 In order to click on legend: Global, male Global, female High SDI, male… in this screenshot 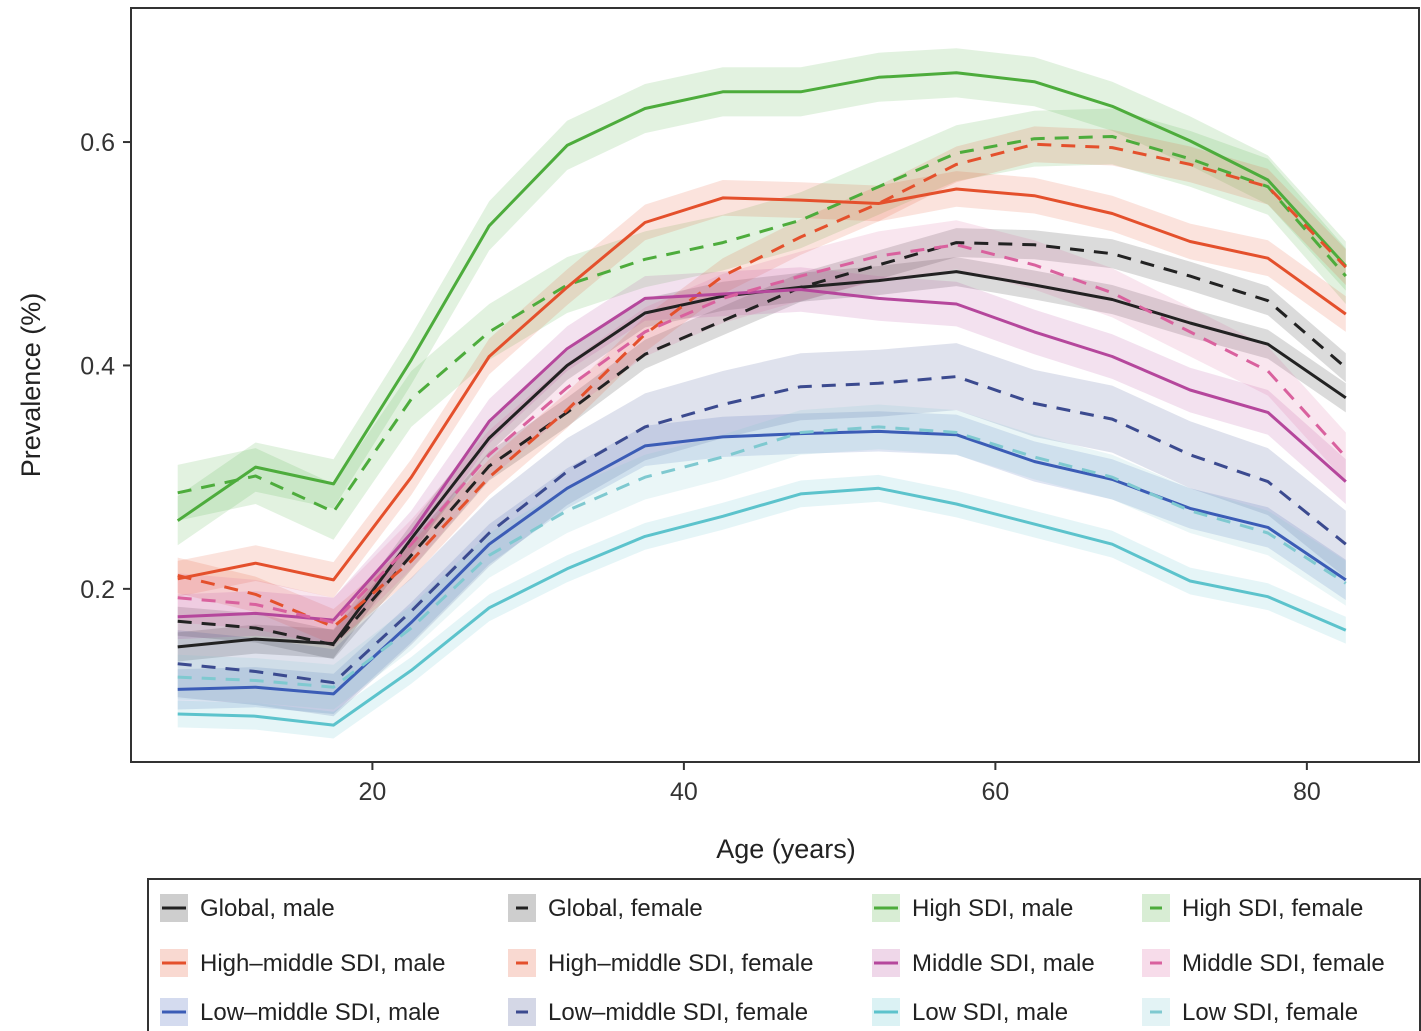, I will do `click(772, 960)`.